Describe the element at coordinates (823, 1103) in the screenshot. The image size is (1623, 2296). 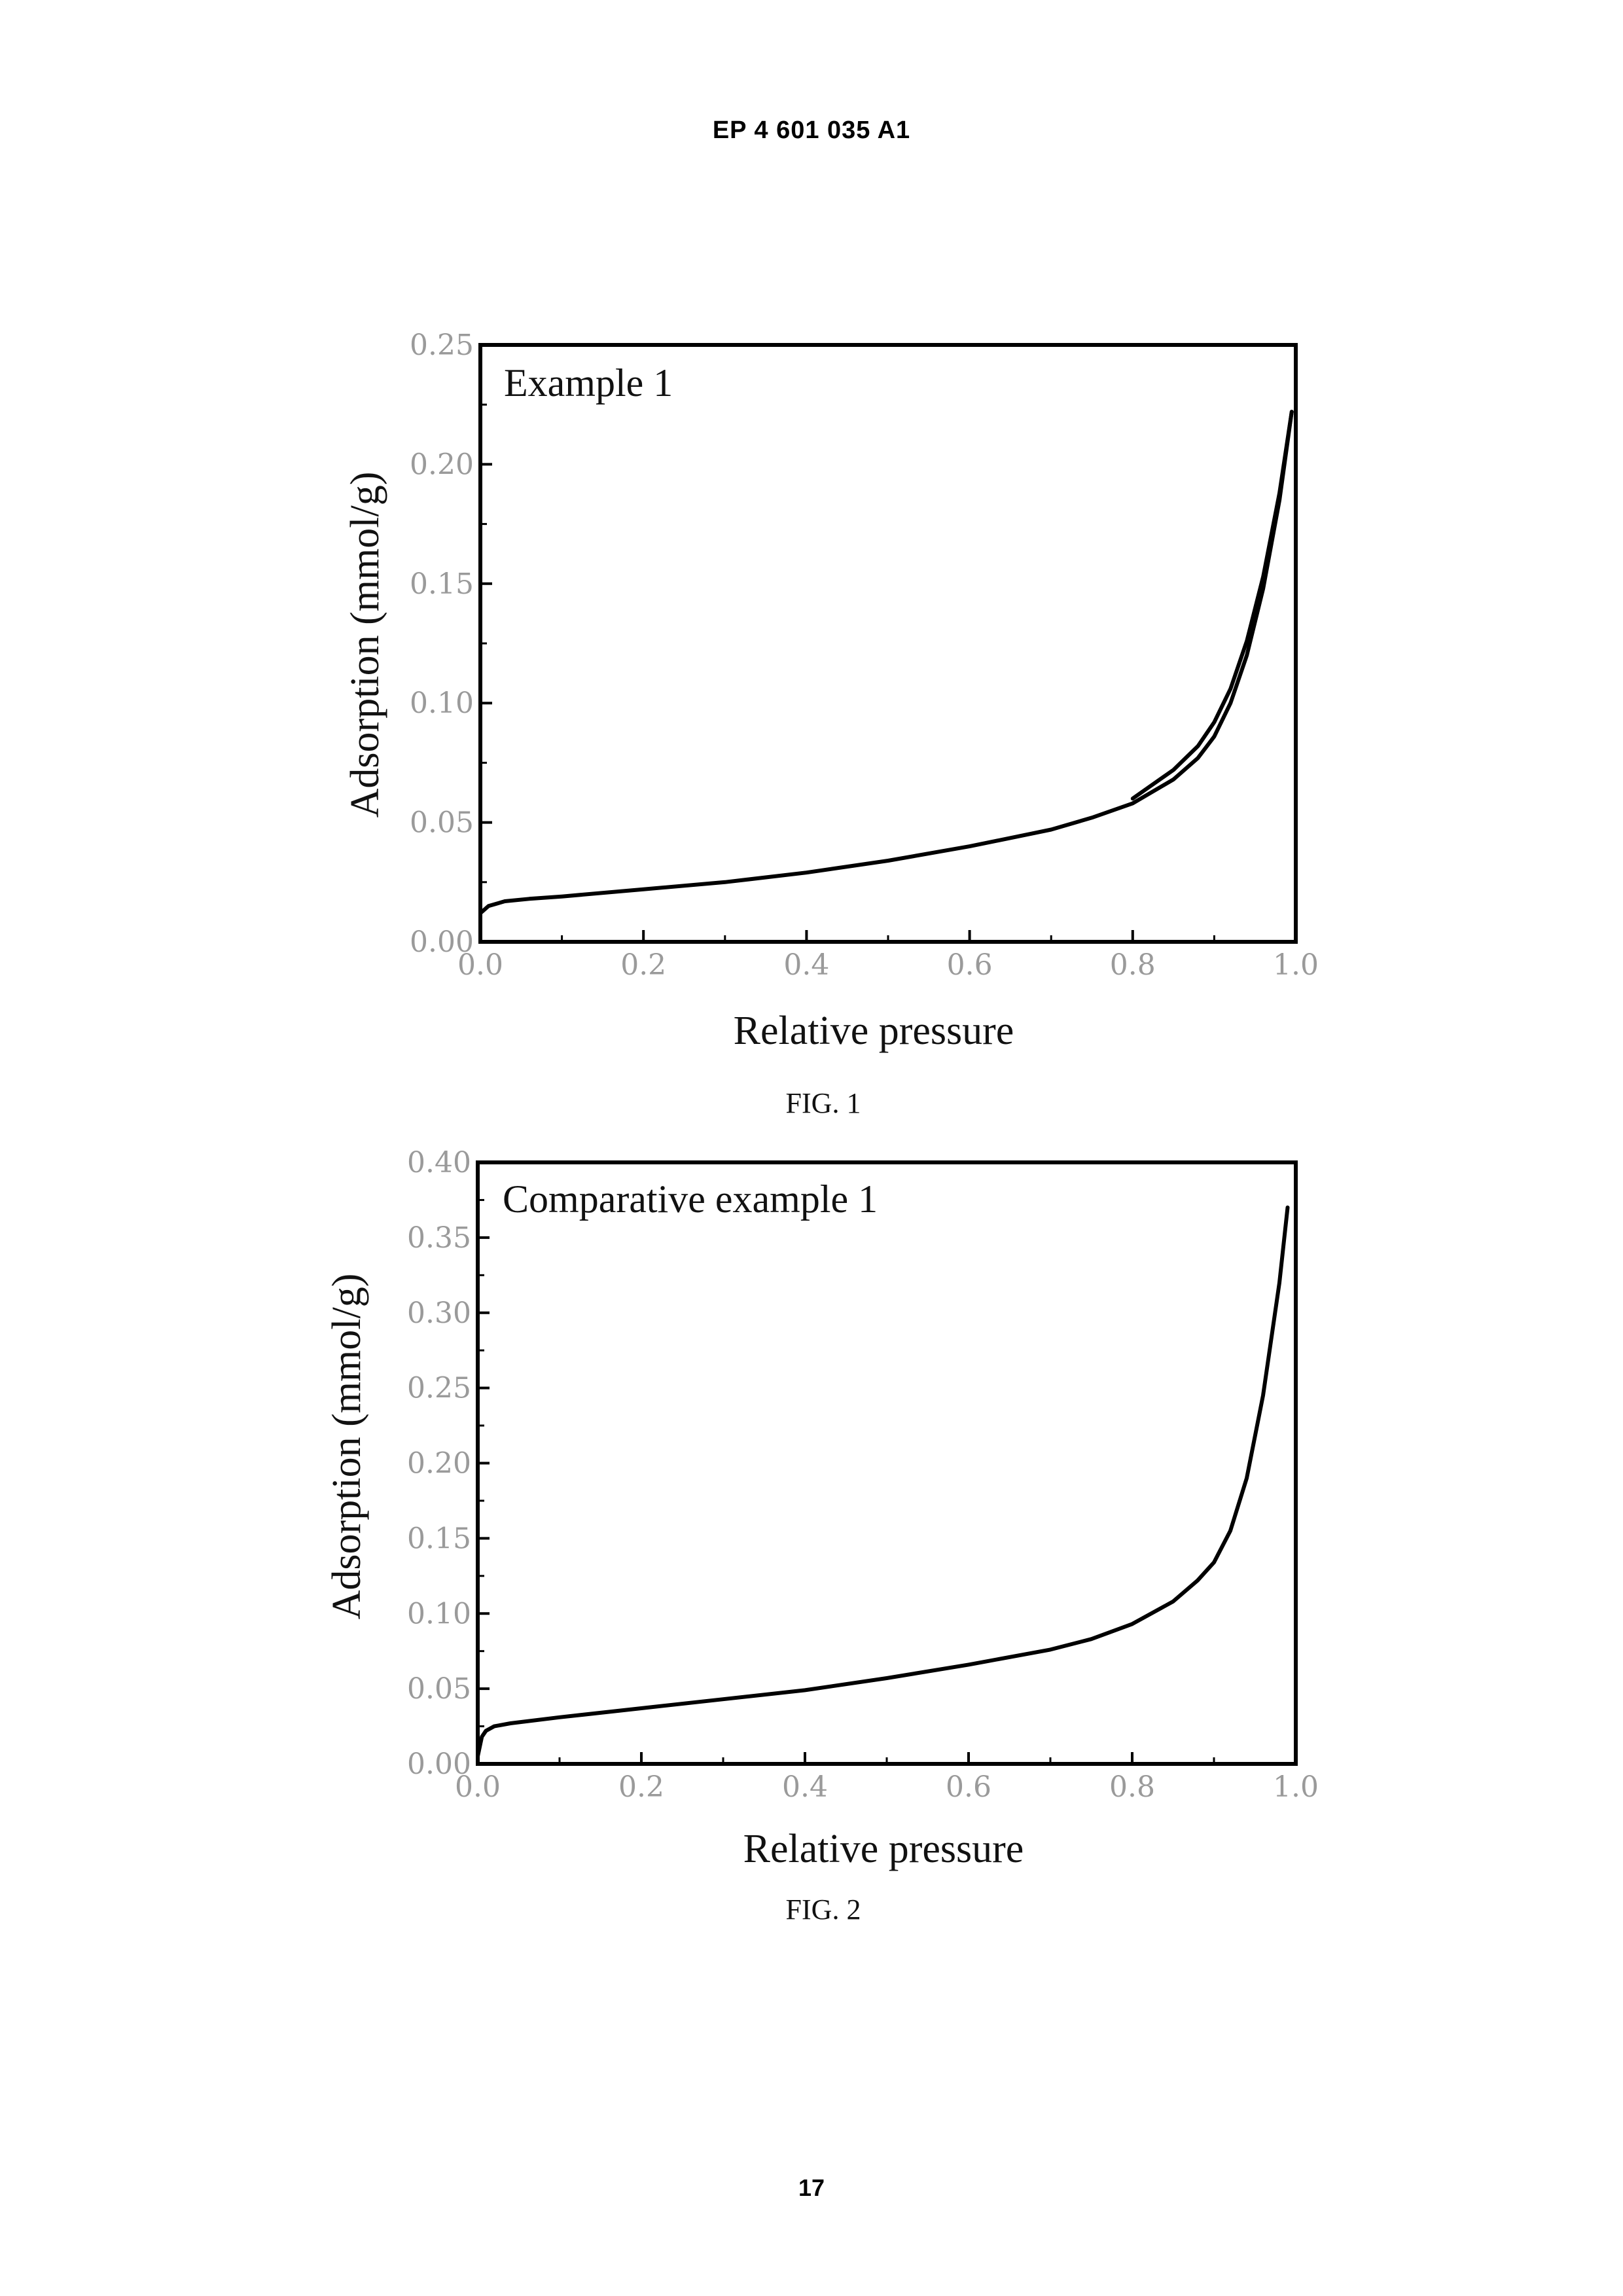
I see `figure-1-caption: FIG. 1` at that location.